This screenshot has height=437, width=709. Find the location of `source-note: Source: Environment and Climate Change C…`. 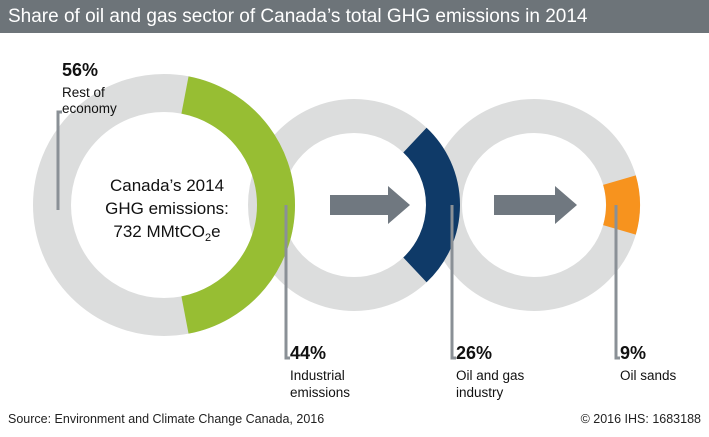

source-note: Source: Environment and Climate Change C… is located at coordinates (166, 419).